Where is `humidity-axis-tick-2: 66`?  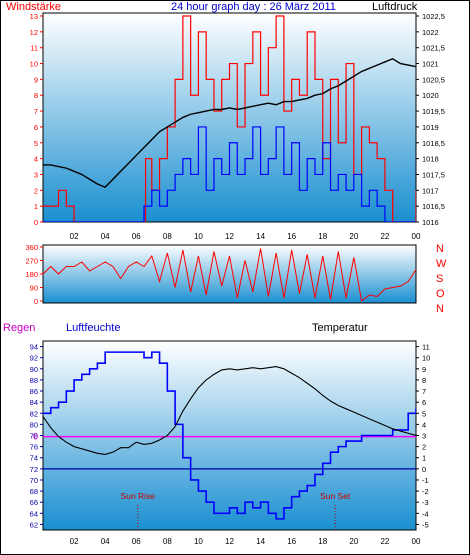
humidity-axis-tick-2: 66 is located at coordinates (34, 502).